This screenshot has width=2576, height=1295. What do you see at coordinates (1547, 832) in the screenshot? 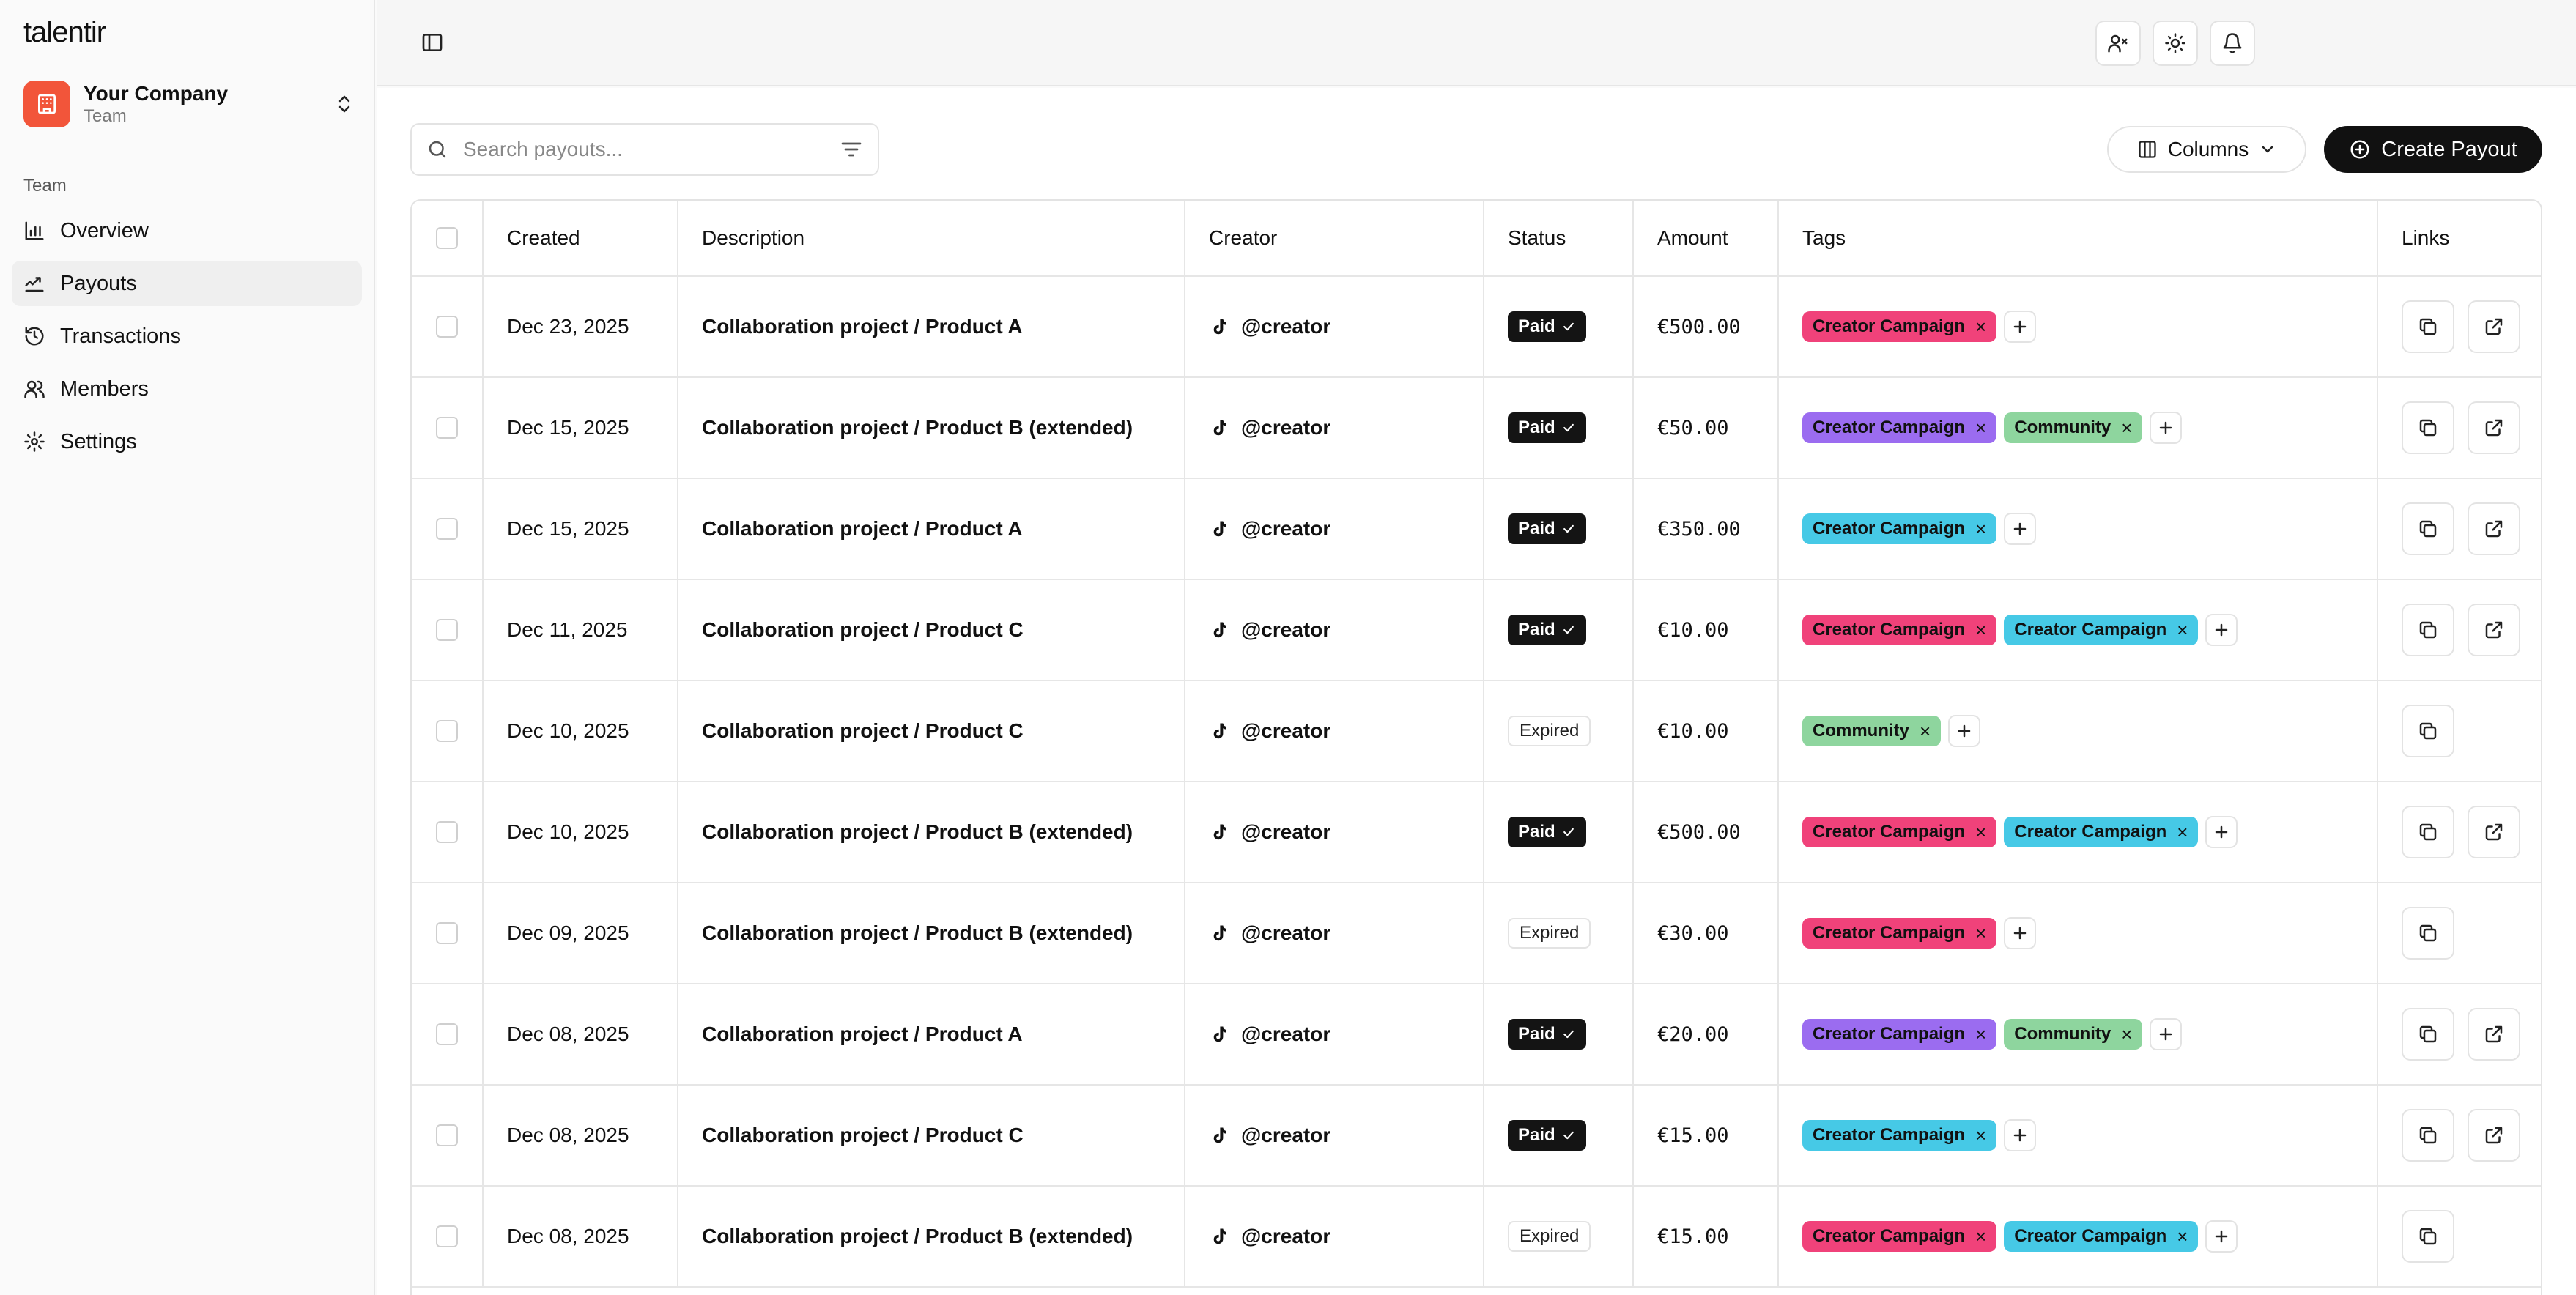
I see `status-badge: Paid` at bounding box center [1547, 832].